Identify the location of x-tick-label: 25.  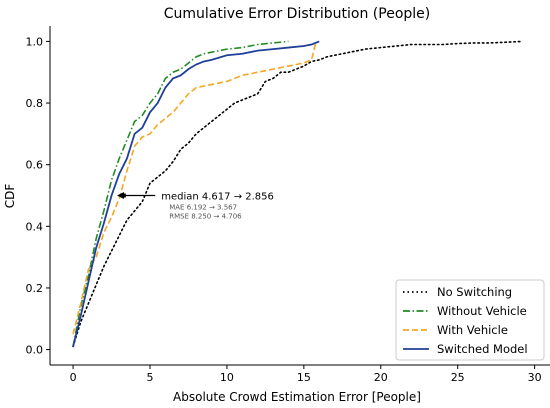
(458, 377).